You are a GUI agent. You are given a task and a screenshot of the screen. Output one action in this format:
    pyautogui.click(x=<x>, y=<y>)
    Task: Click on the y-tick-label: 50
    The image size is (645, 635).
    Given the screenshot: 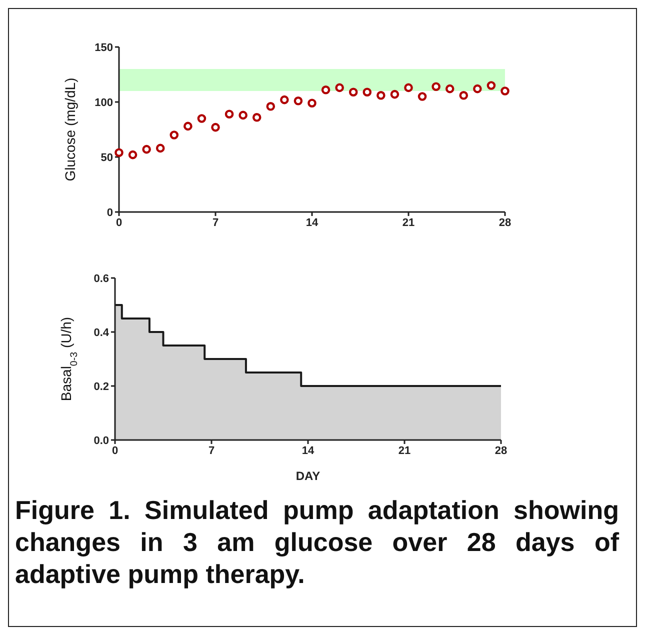 What is the action you would take?
    pyautogui.click(x=106, y=158)
    